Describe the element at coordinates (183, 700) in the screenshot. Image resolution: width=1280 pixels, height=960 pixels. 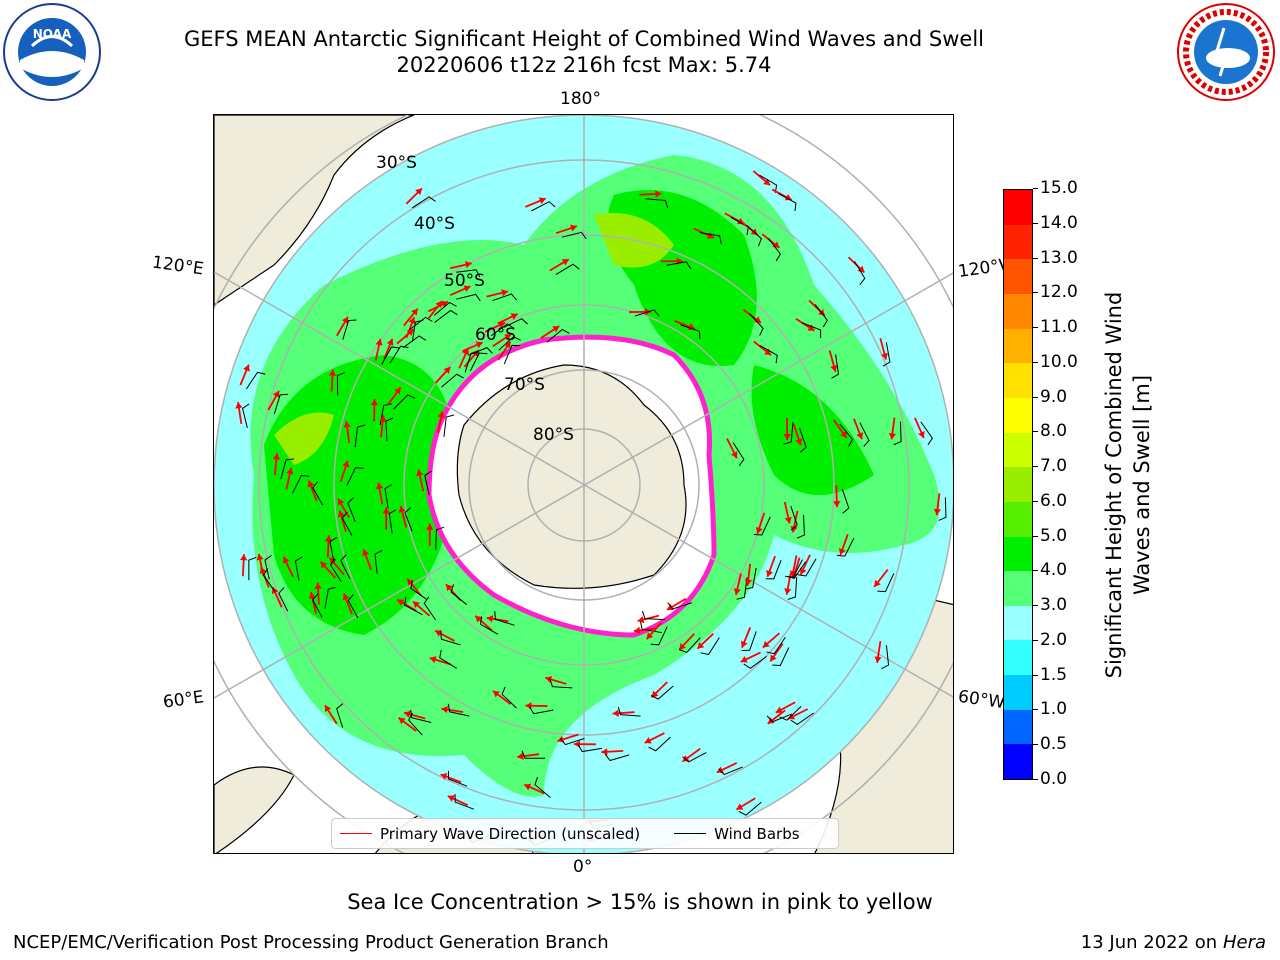
I see `lon-label-60e: 60°E` at that location.